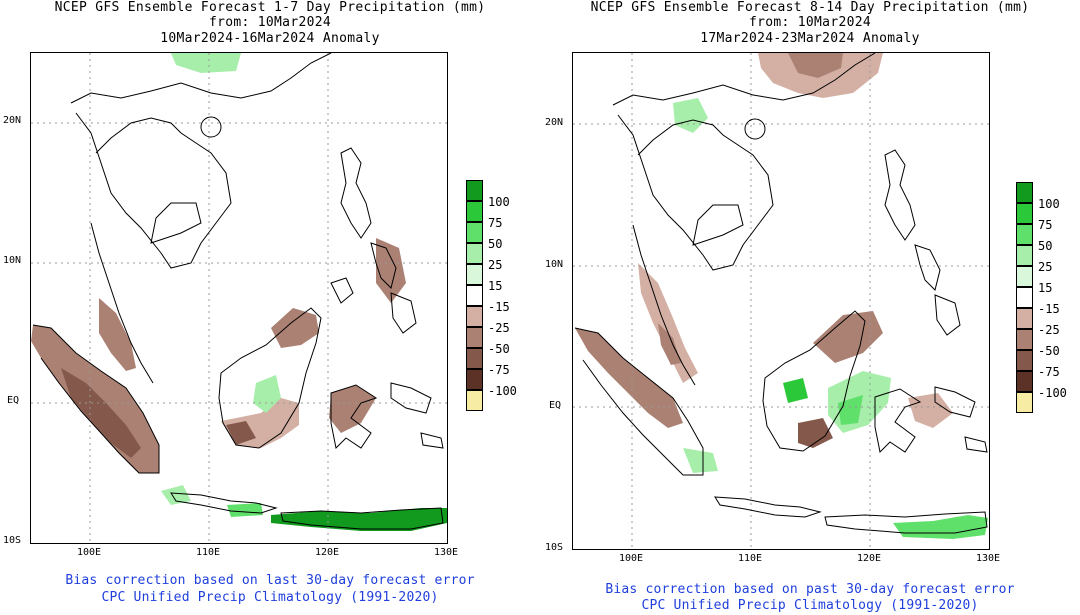 The height and width of the screenshot is (615, 1080). I want to click on anomaly-sulawesi, so click(352, 409).